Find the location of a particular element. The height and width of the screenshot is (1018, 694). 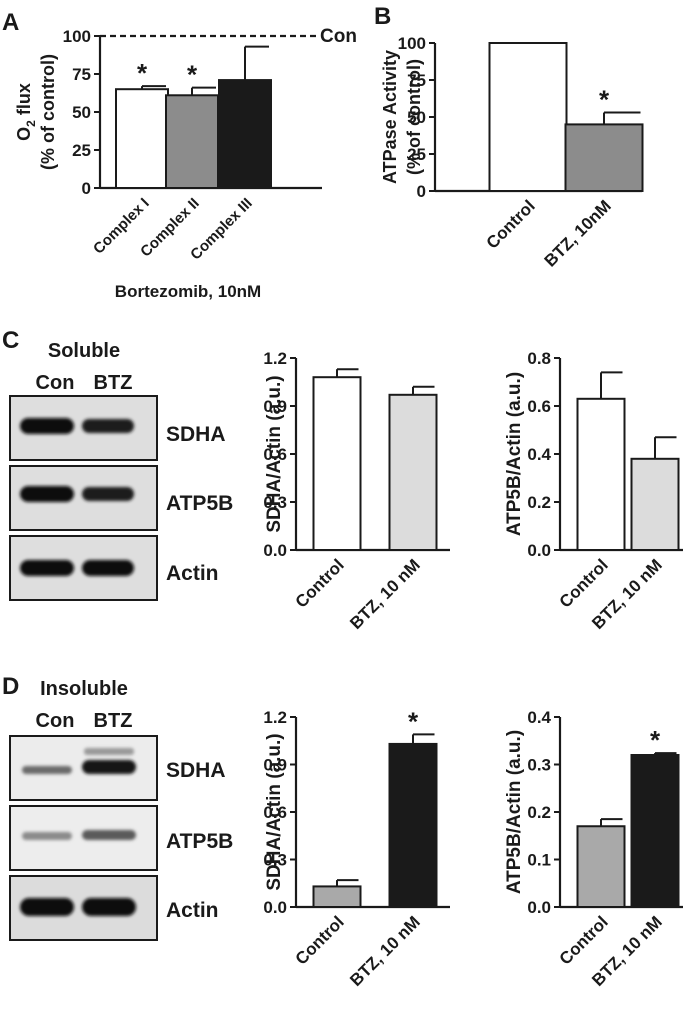

blot-c-lane-con: Con is located at coordinates (55, 383).